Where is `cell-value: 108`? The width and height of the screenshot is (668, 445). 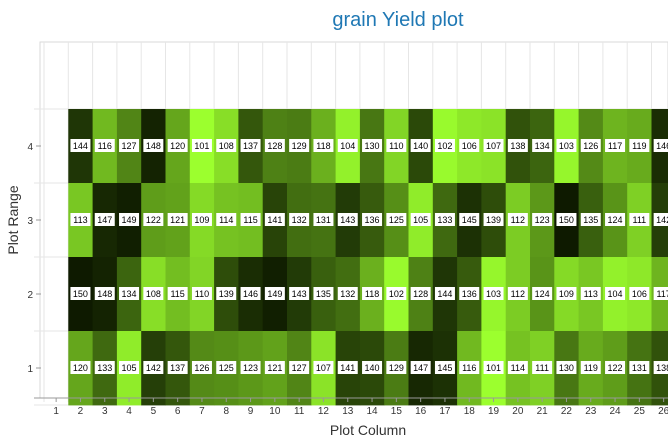
cell-value: 108 is located at coordinates (226, 146).